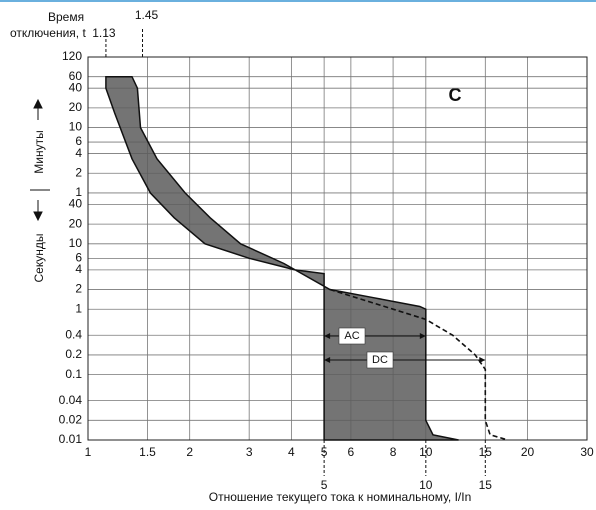 This screenshot has height=510, width=596. I want to click on annotation: DC, so click(380, 360).